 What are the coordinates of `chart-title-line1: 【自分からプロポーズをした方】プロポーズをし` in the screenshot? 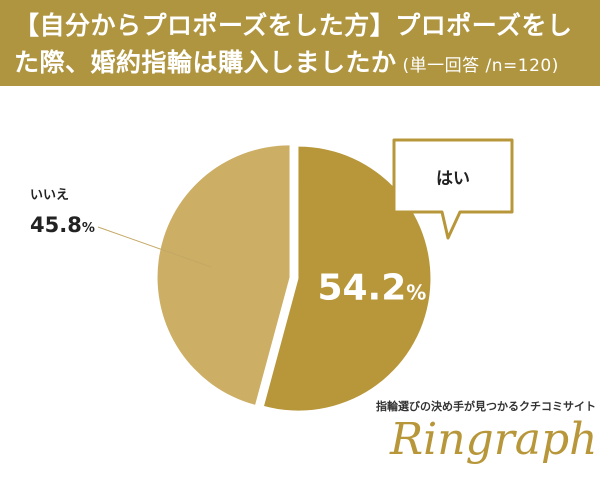 It's located at (293, 25).